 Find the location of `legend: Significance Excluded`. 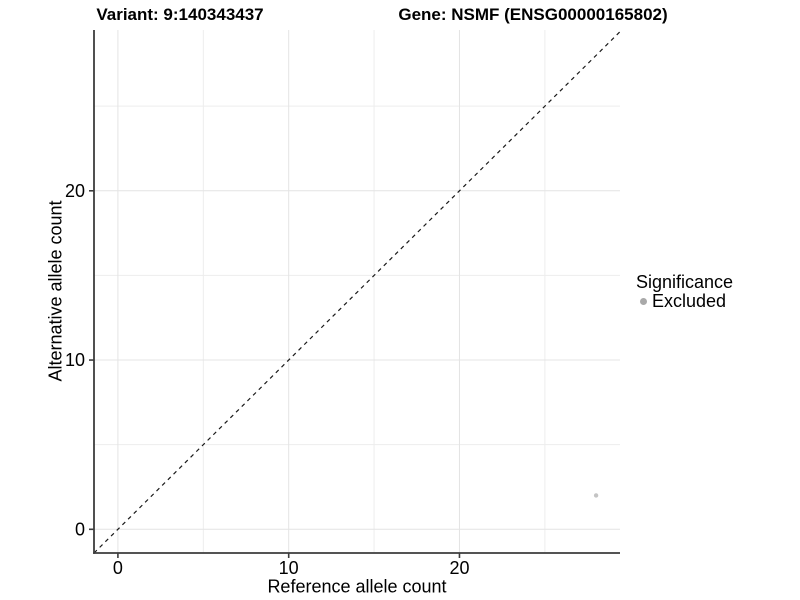

legend: Significance Excluded is located at coordinates (684, 292).